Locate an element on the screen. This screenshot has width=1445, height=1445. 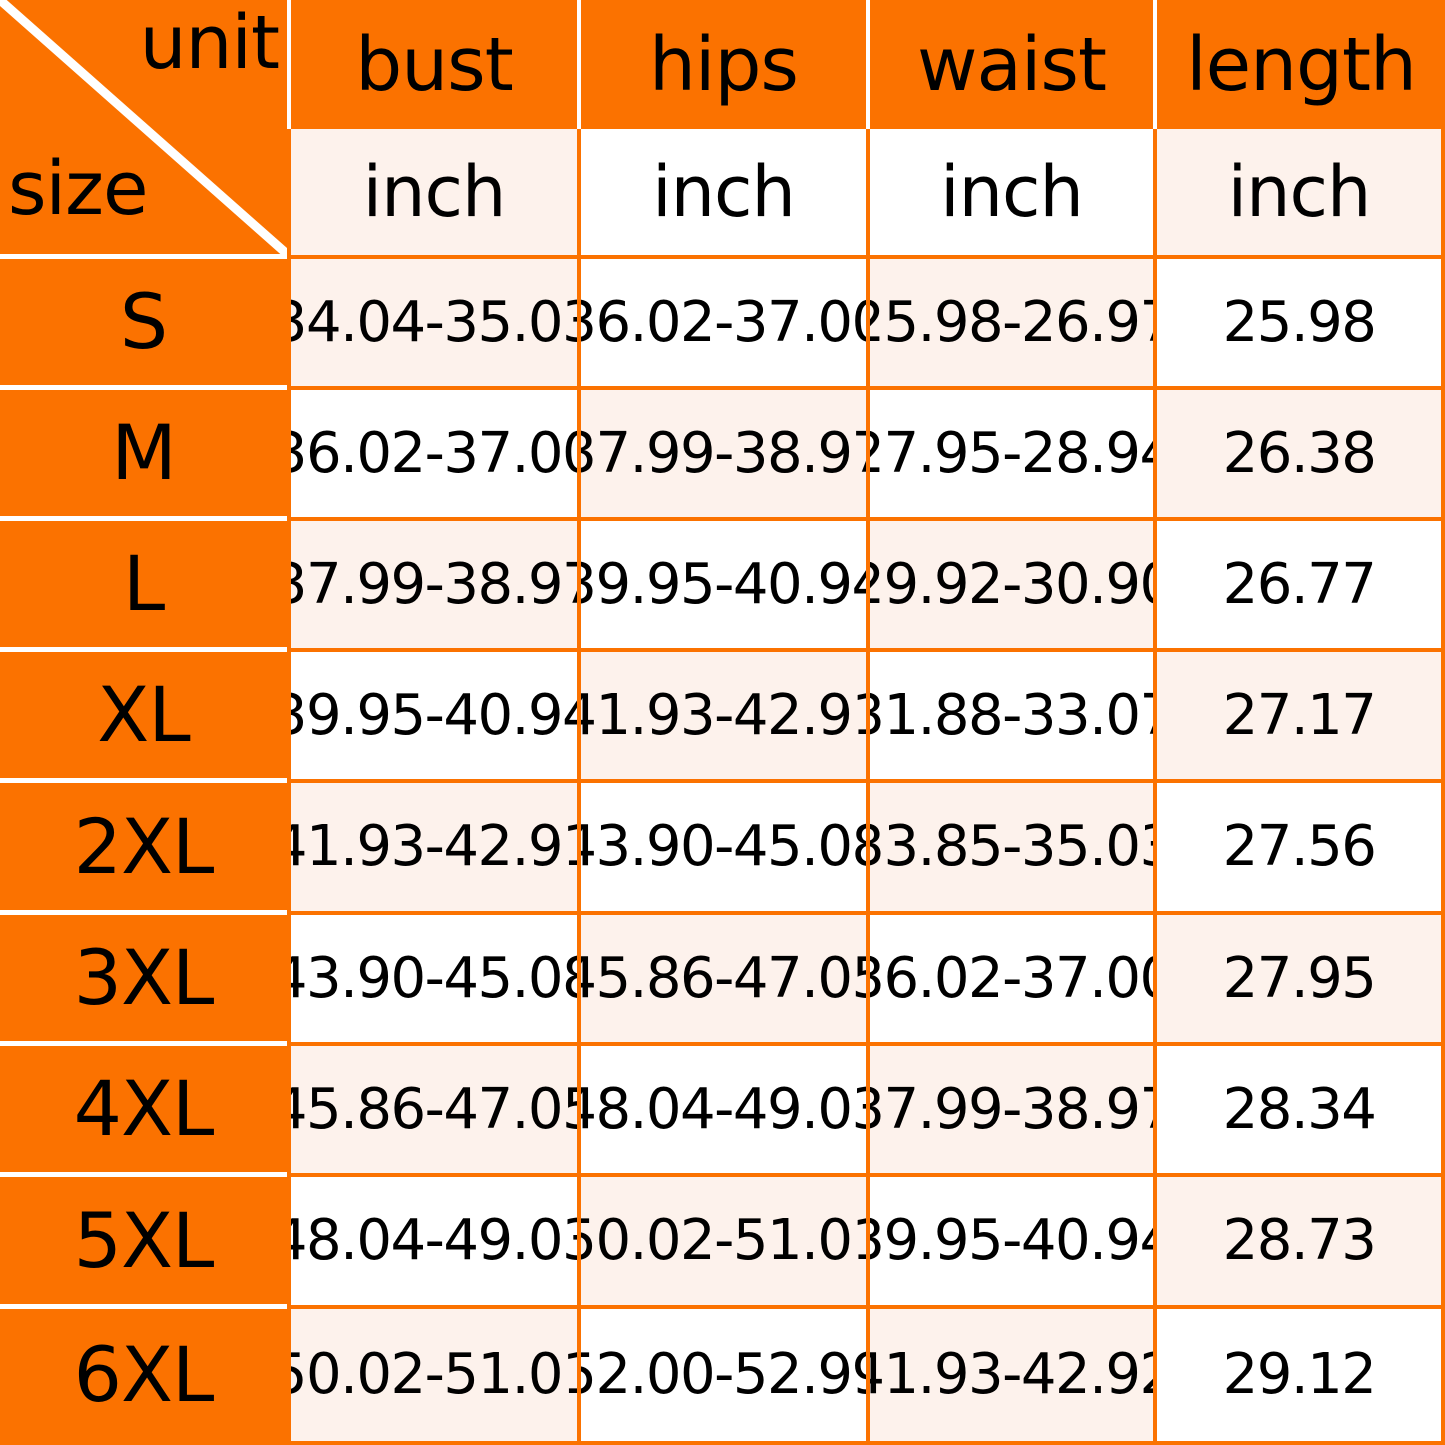
table-cell-2xl-bust: 41.93-42.91 is located at coordinates (432, 849).